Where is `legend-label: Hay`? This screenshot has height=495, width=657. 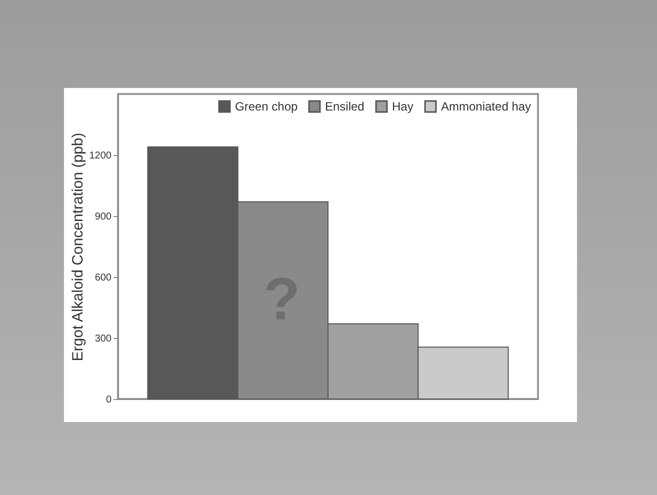
legend-label: Hay is located at coordinates (403, 107).